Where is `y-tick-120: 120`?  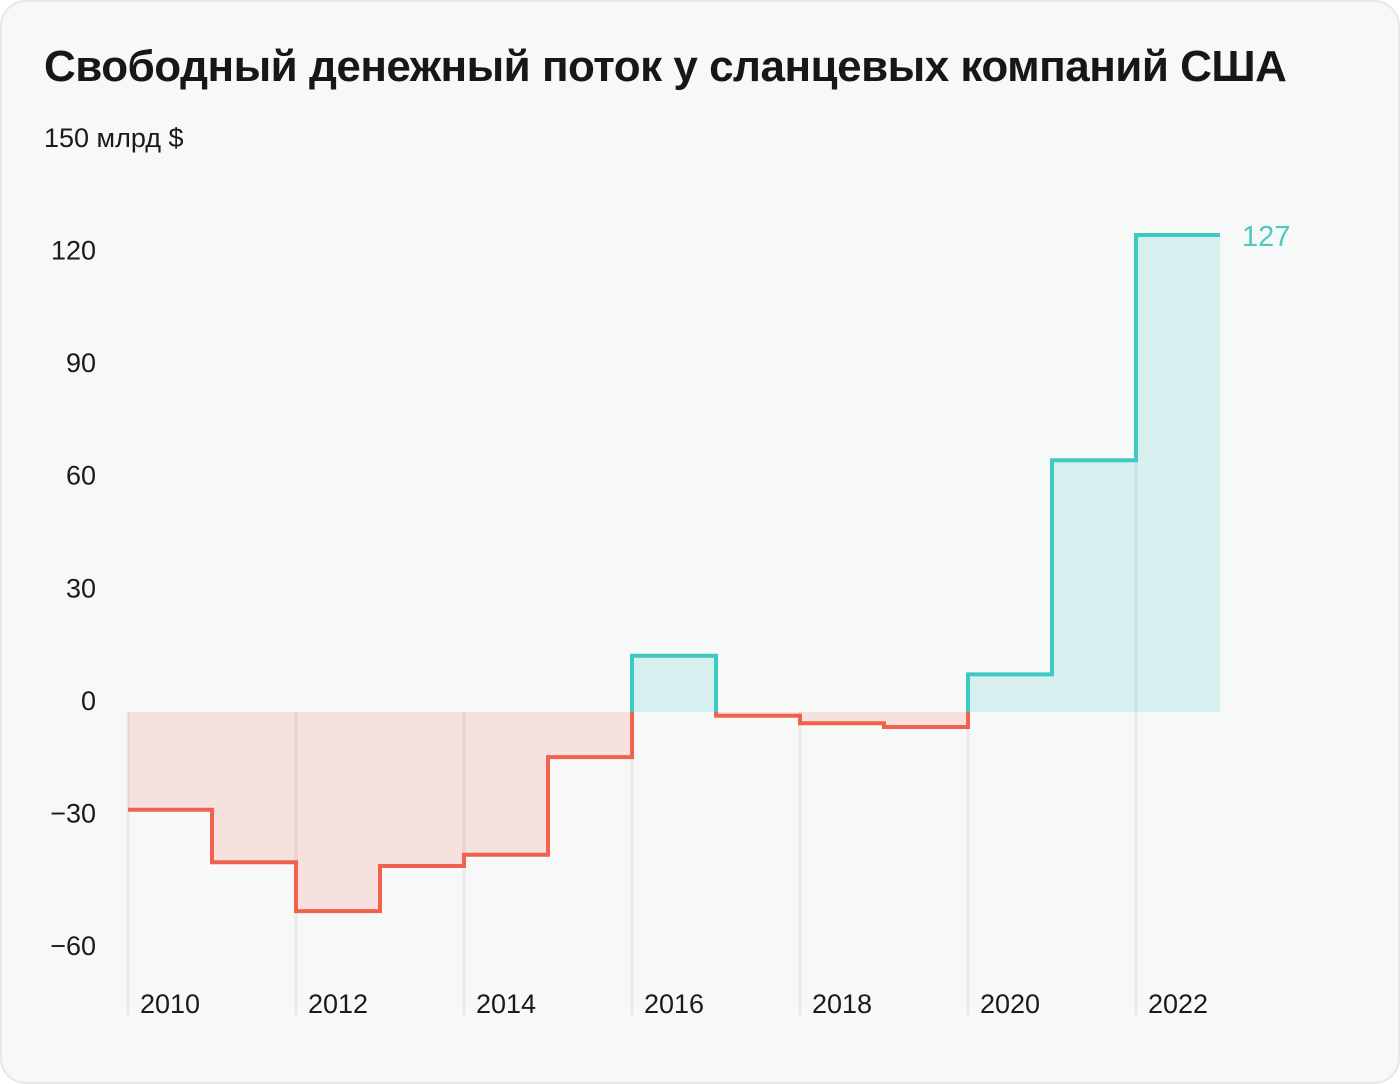 y-tick-120: 120 is located at coordinates (73, 250).